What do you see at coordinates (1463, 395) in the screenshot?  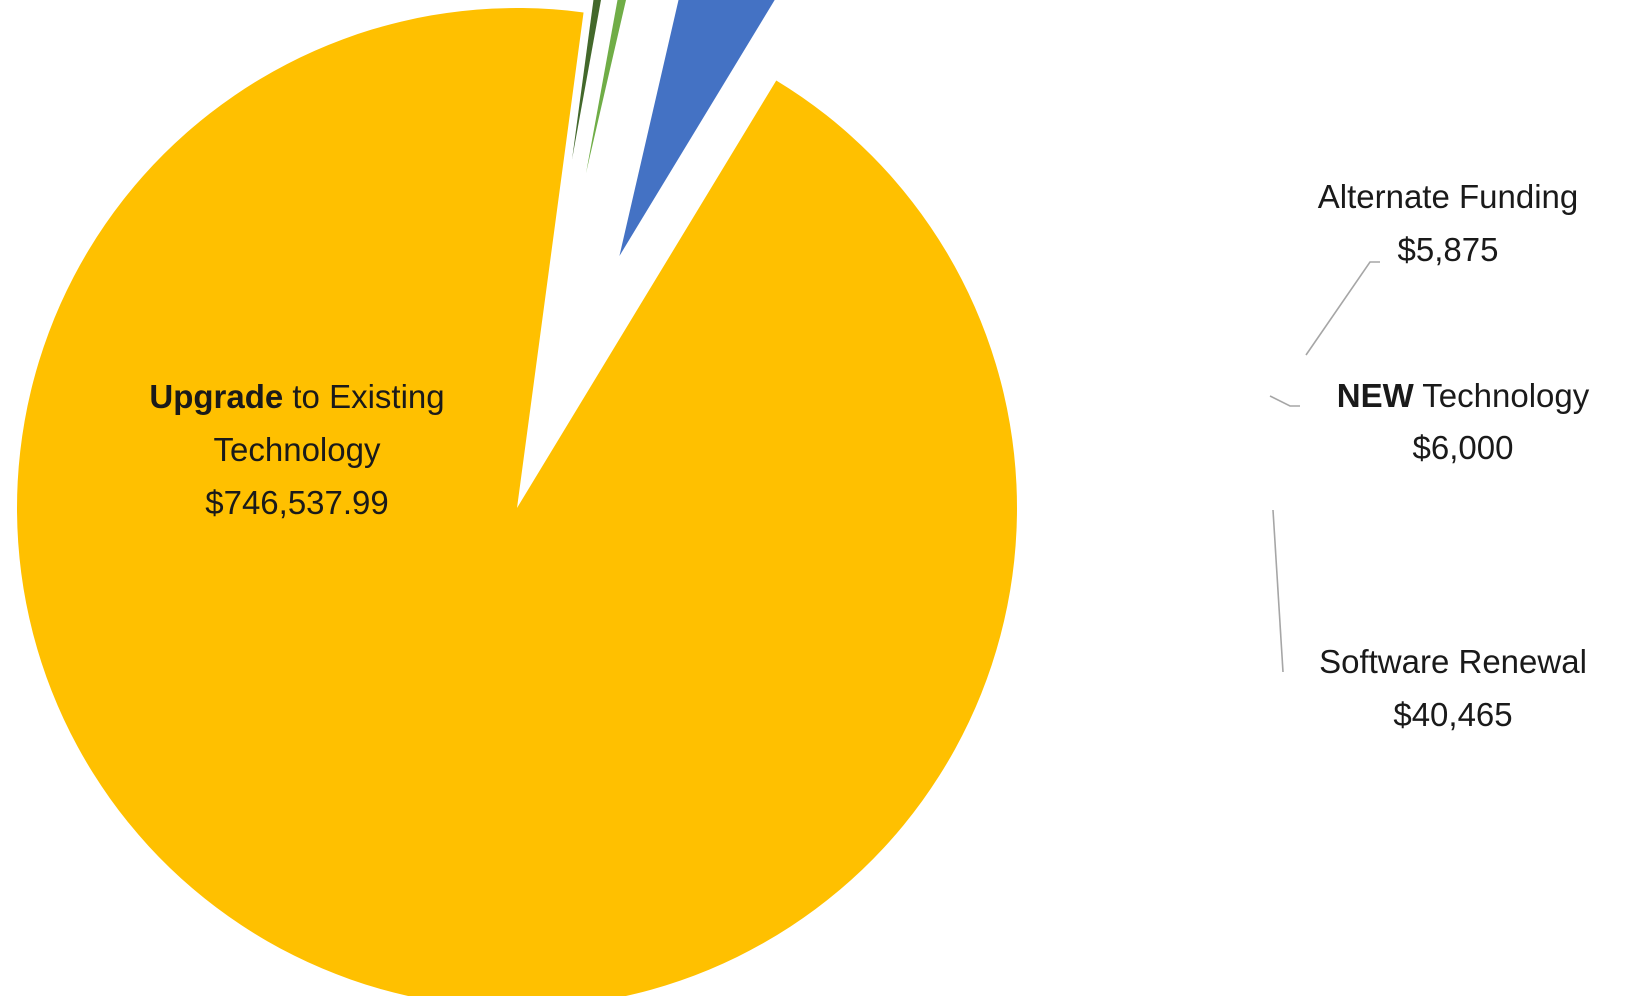 I see `data-label-new-technology-name: NEW Technology` at bounding box center [1463, 395].